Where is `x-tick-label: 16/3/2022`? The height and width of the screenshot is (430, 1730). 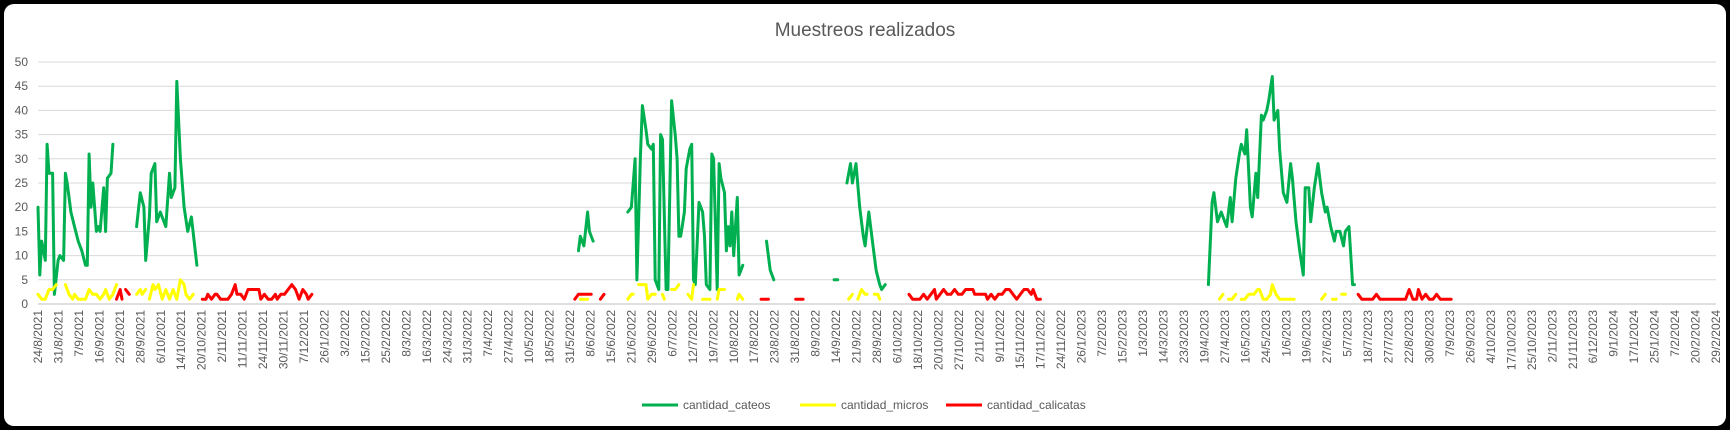
x-tick-label: 16/3/2022 is located at coordinates (427, 337).